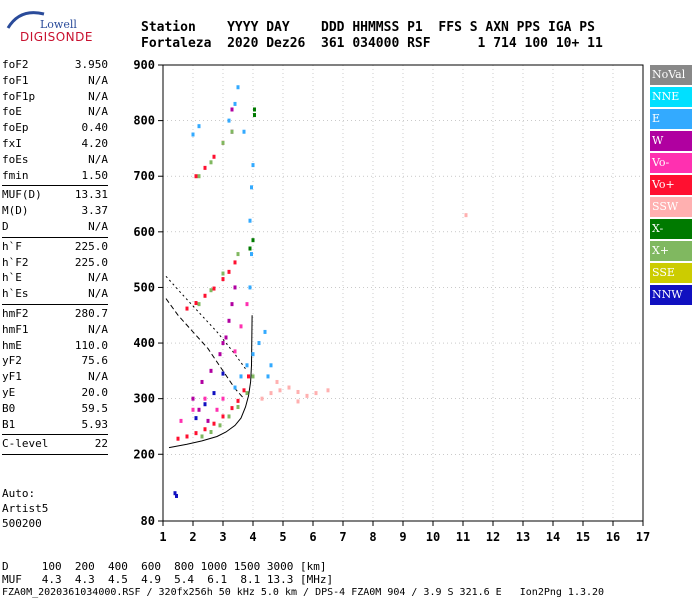 The height and width of the screenshot is (600, 700). What do you see at coordinates (372, 537) in the screenshot?
I see `x-tick-label: 8` at bounding box center [372, 537].